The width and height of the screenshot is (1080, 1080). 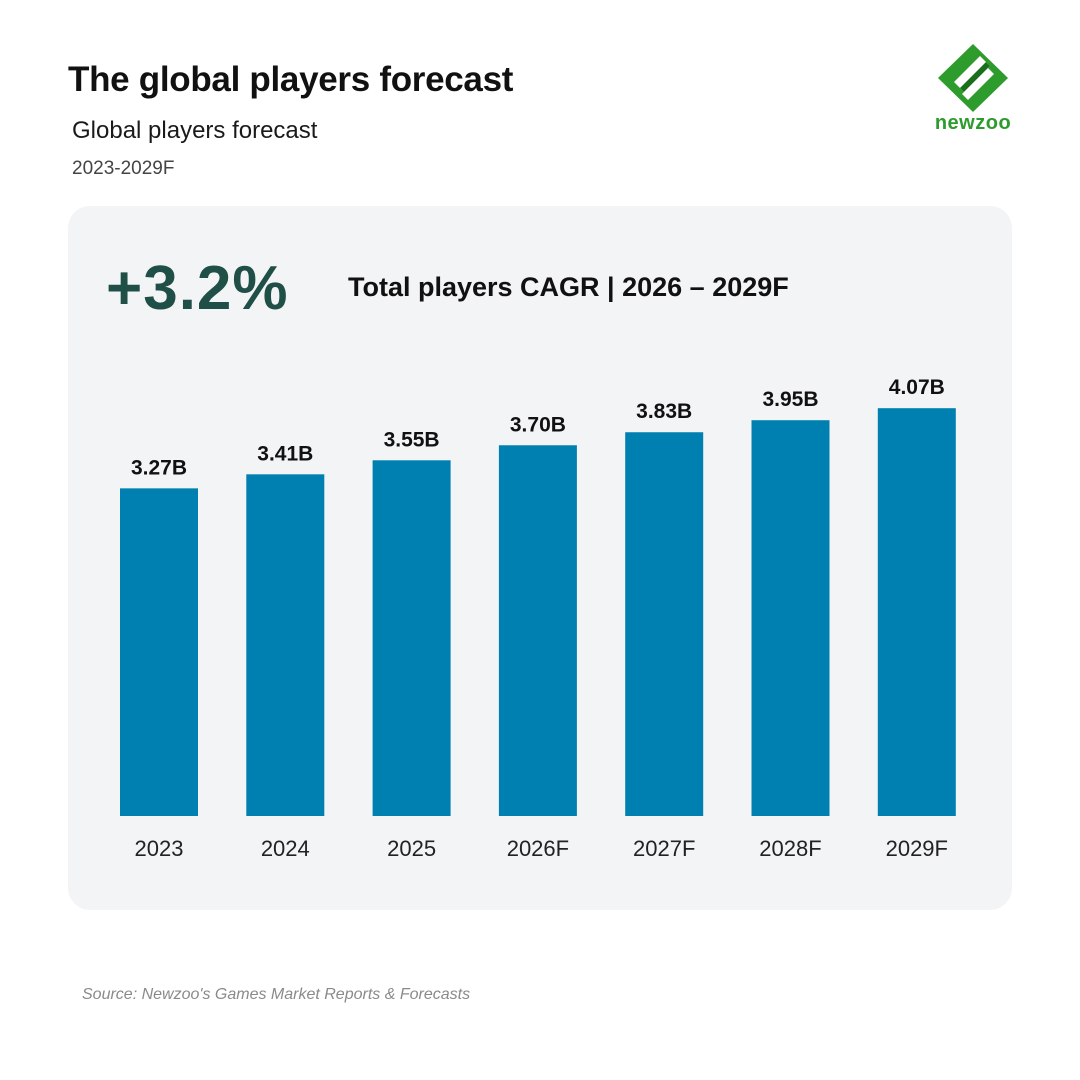 I want to click on cagr-value: +3.2%, so click(x=197, y=288).